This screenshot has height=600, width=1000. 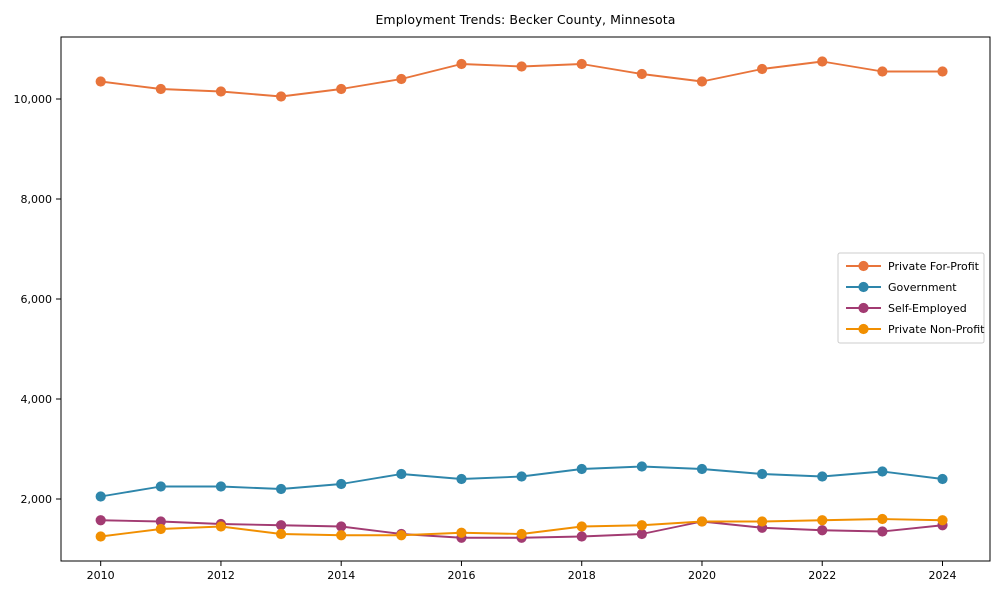 I want to click on y-axis-tick-label: 2,000, so click(x=37, y=499).